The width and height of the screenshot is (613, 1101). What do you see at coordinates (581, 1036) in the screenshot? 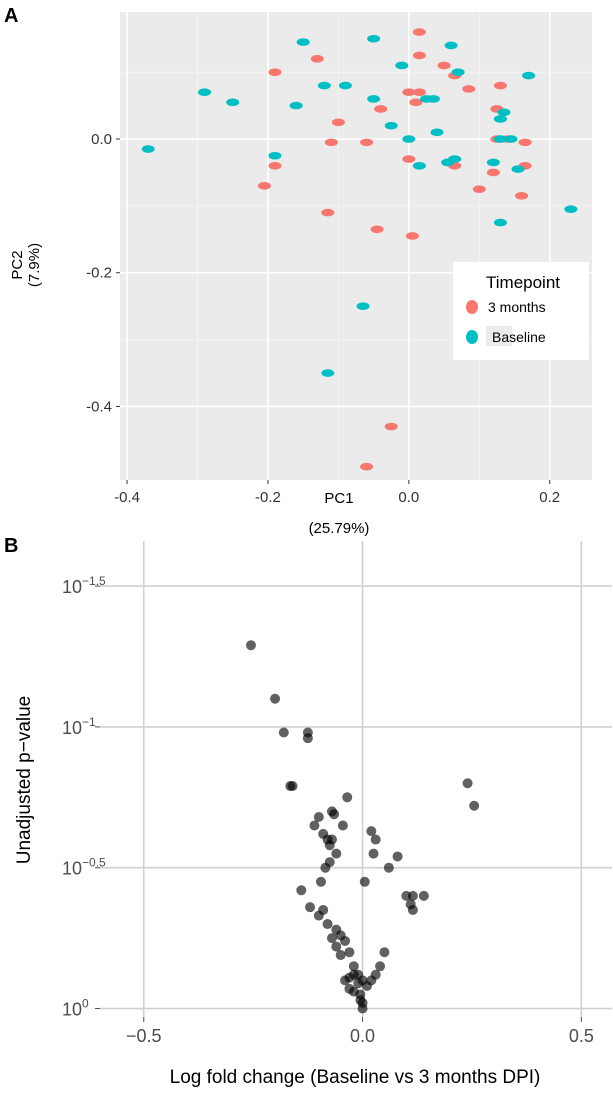
I see `volcano-x-tick-label: 0.5` at bounding box center [581, 1036].